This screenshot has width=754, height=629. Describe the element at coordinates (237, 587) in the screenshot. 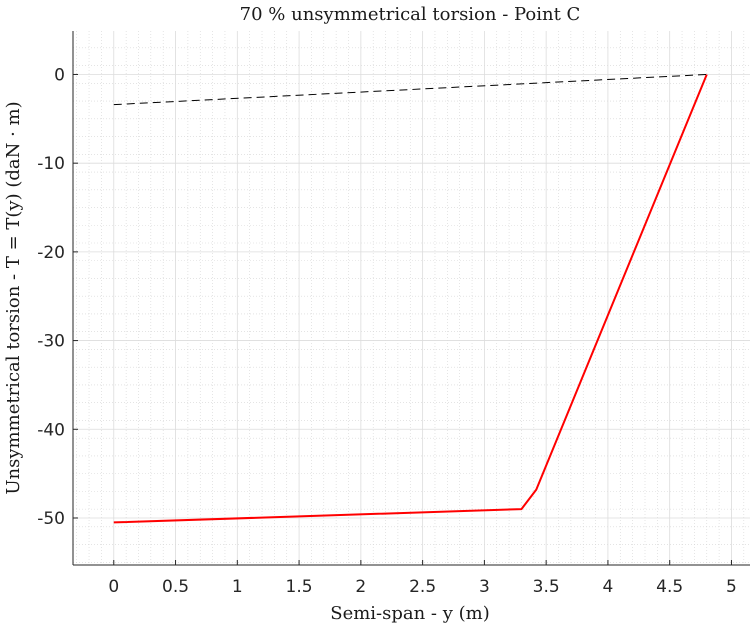

I see `x-tick-label: 1` at that location.